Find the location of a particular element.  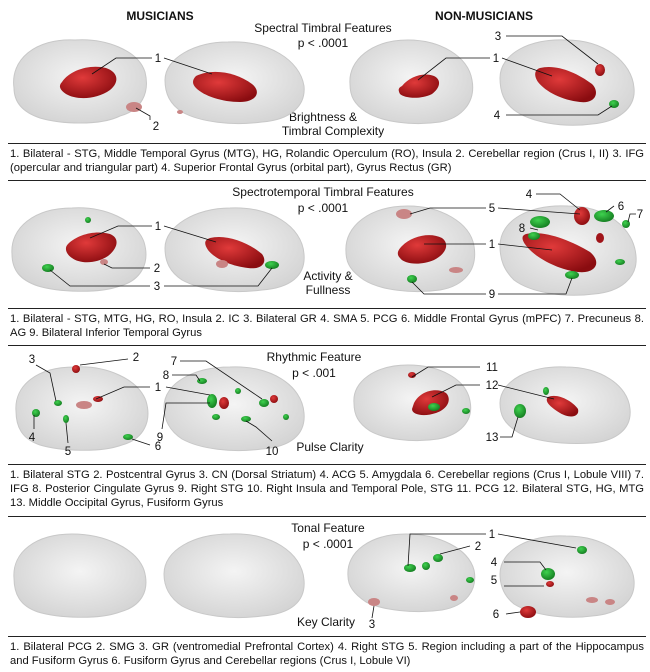

panel-title: Tonal Feature is located at coordinates (328, 528).